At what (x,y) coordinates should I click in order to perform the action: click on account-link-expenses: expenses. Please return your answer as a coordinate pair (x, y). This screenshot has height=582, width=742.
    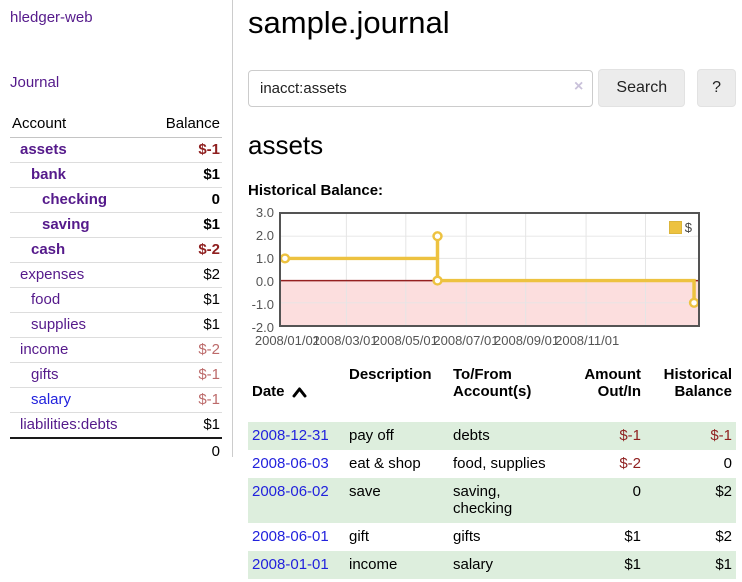
    Looking at the image, I should click on (52, 274).